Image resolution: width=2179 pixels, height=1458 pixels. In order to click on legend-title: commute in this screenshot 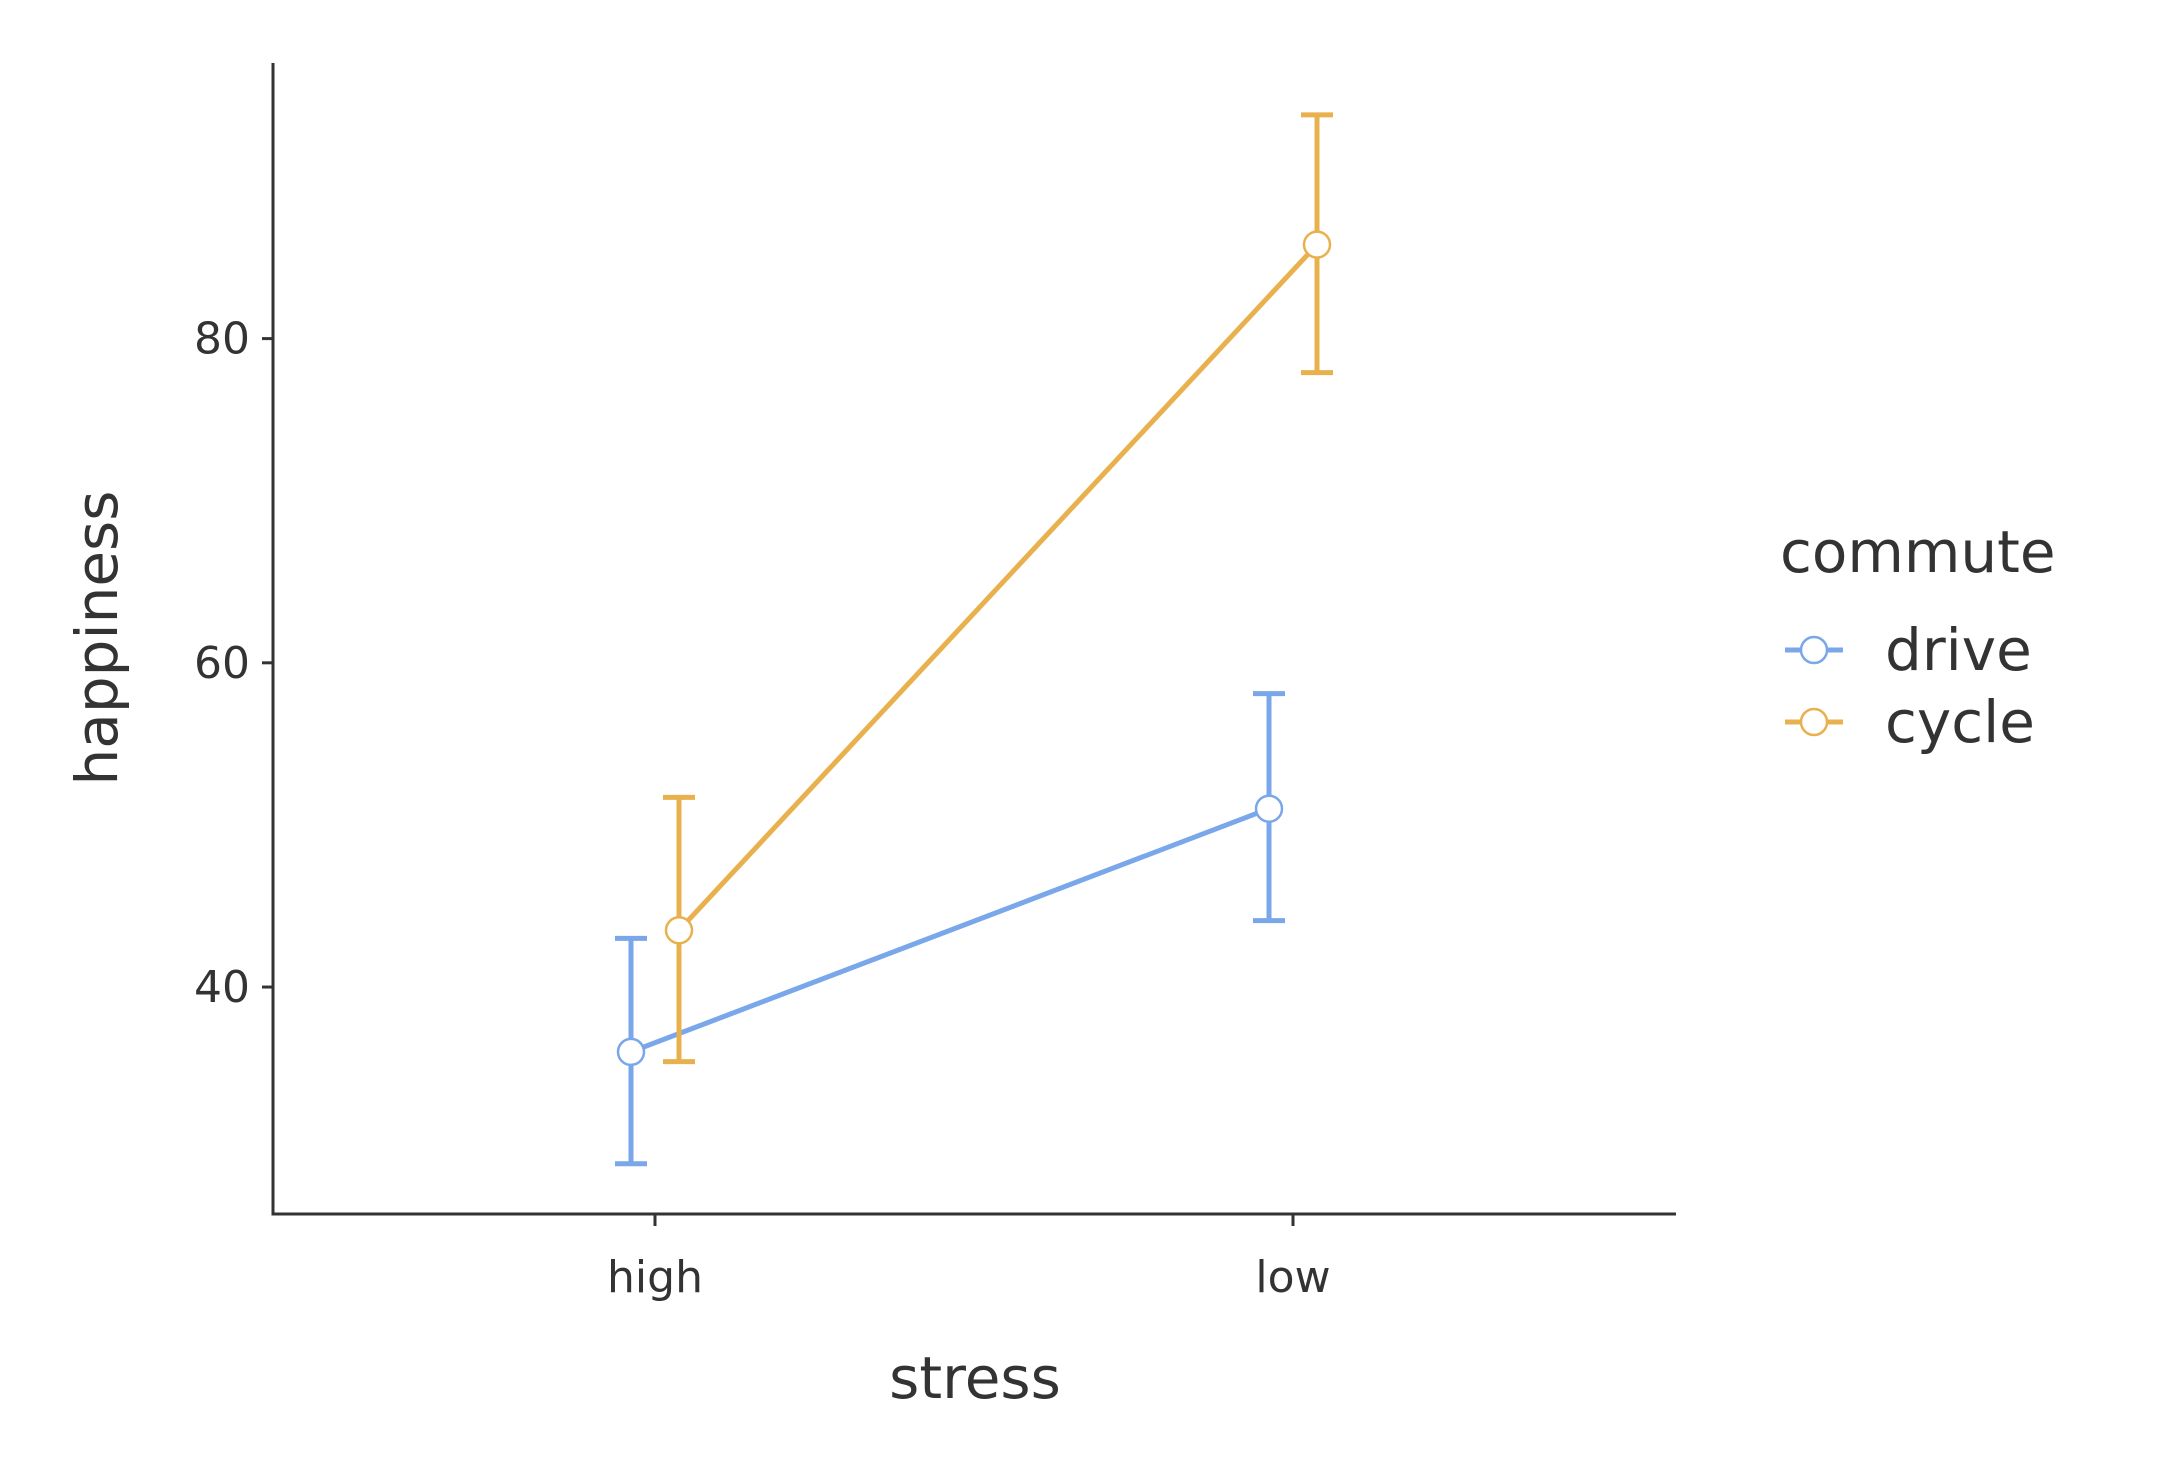, I will do `click(1918, 552)`.